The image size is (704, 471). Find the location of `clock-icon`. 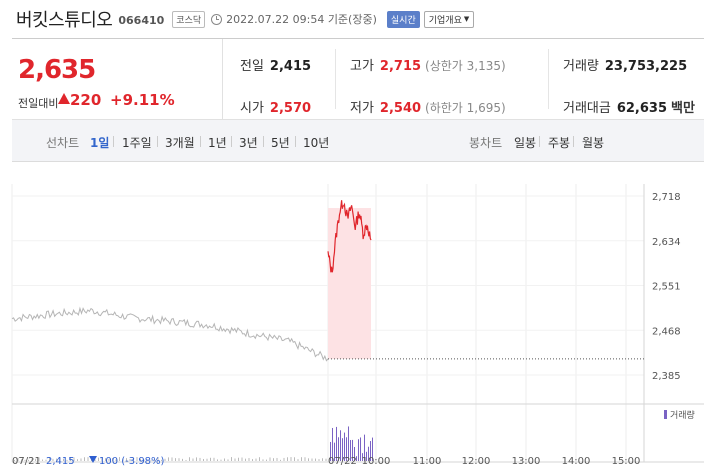

clock-icon is located at coordinates (217, 19).